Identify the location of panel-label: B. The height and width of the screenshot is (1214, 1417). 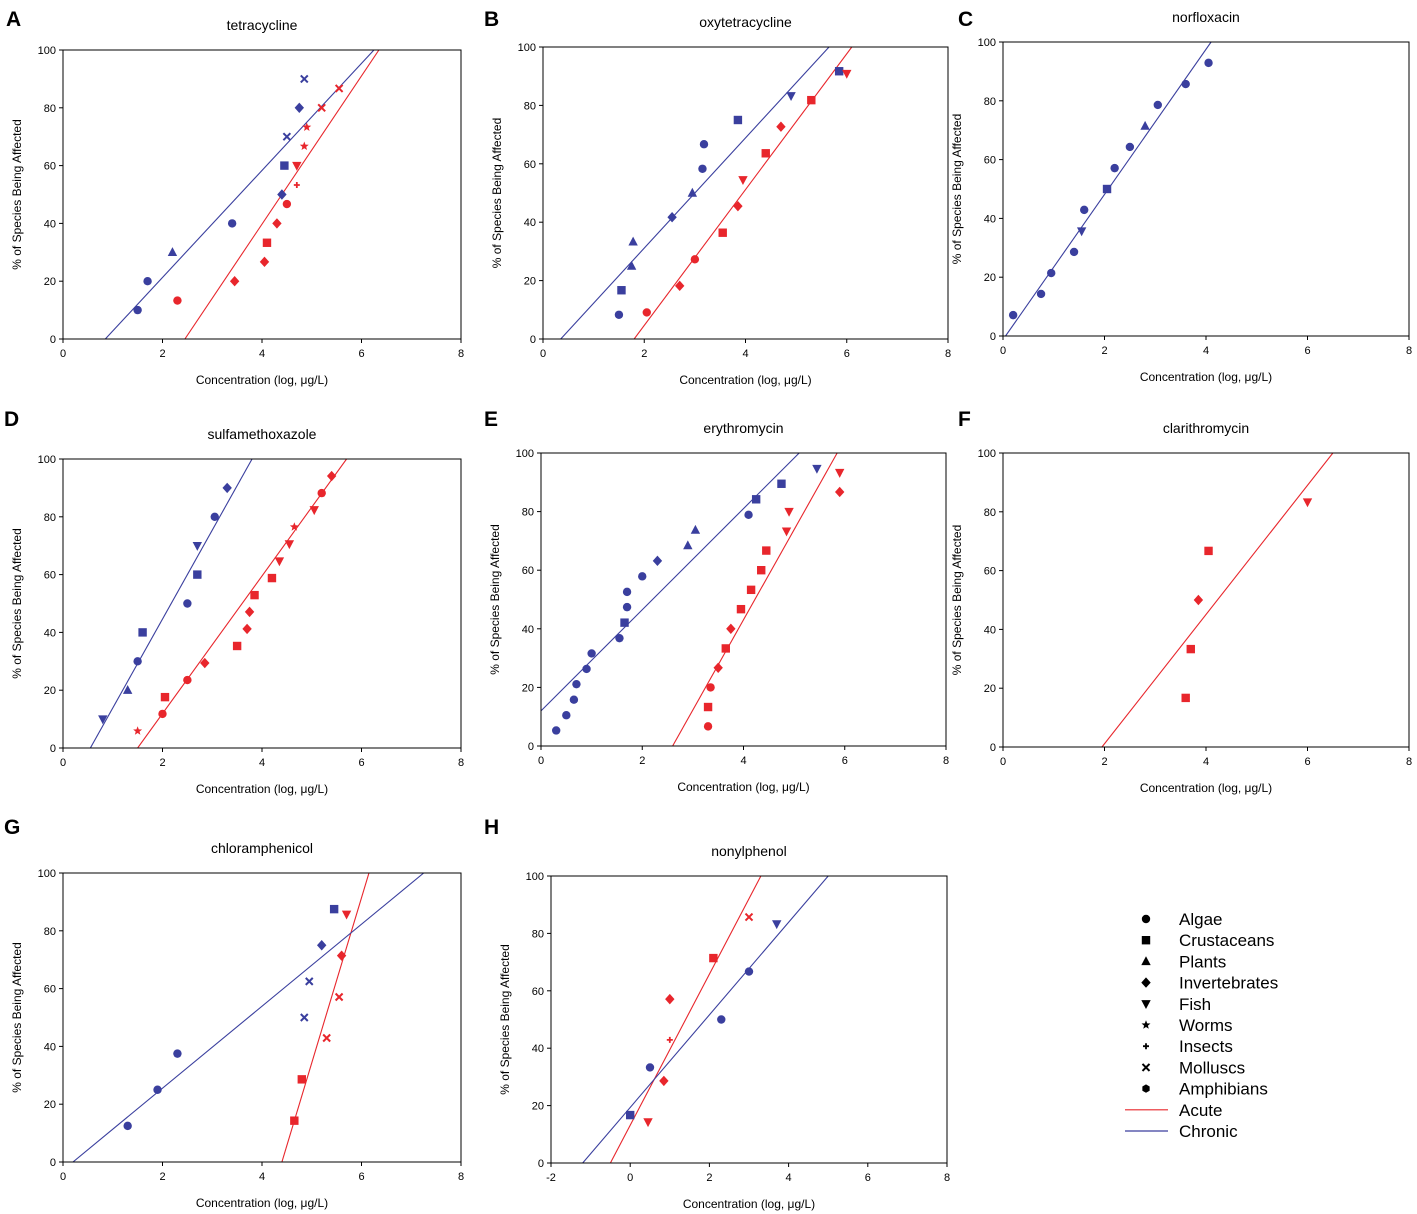
(491, 19).